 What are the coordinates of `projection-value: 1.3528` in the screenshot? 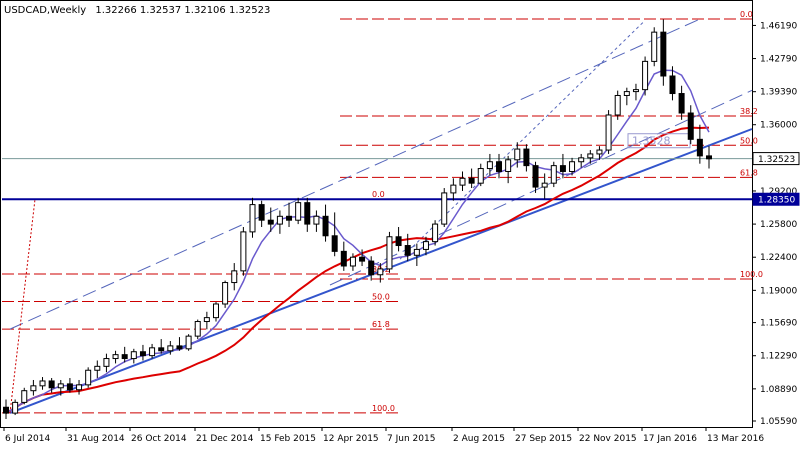 It's located at (651, 141).